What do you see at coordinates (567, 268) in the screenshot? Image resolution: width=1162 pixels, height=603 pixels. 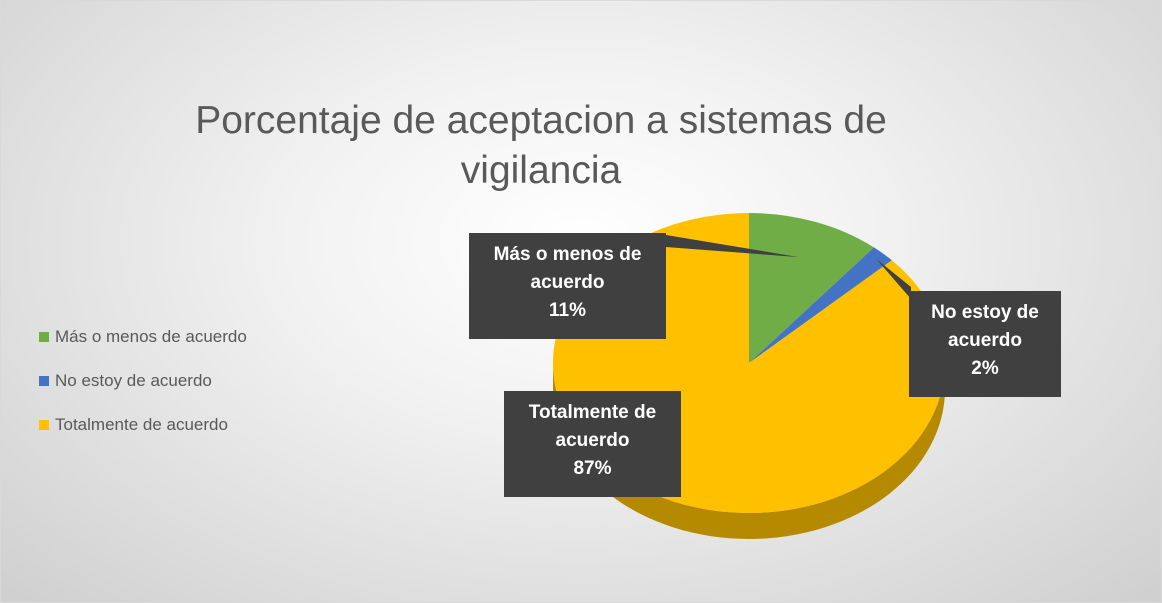 I see `data-label-name: Más o menos de acuerdo` at bounding box center [567, 268].